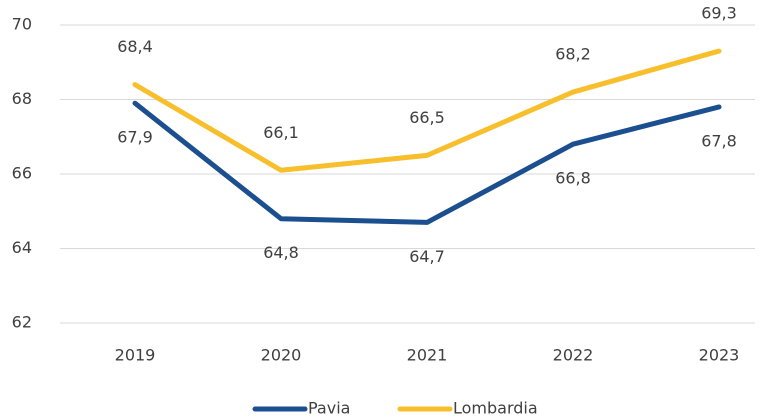 This screenshot has height=419, width=782. What do you see at coordinates (427, 117) in the screenshot?
I see `data-label: 66,5` at bounding box center [427, 117].